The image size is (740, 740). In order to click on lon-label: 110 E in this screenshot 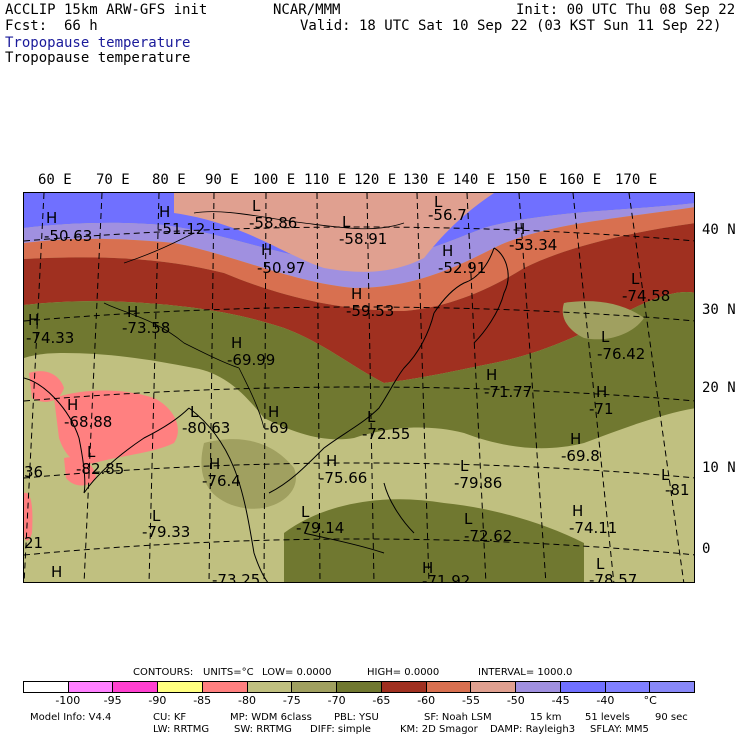, I will do `click(325, 180)`.